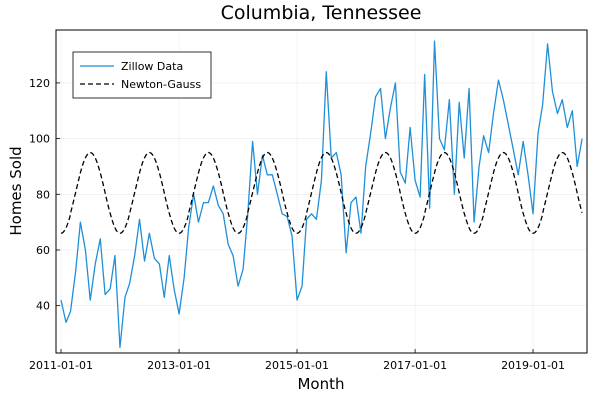  I want to click on y-tick-label: 40, so click(43, 306).